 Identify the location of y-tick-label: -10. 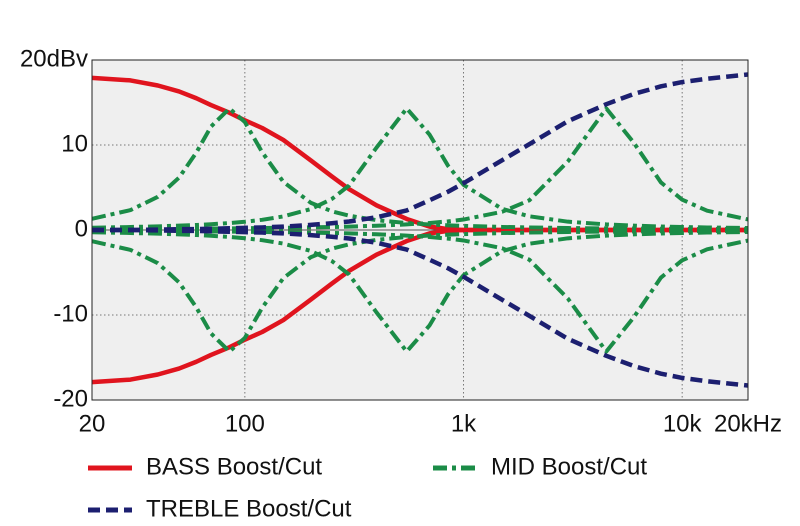
(70, 313).